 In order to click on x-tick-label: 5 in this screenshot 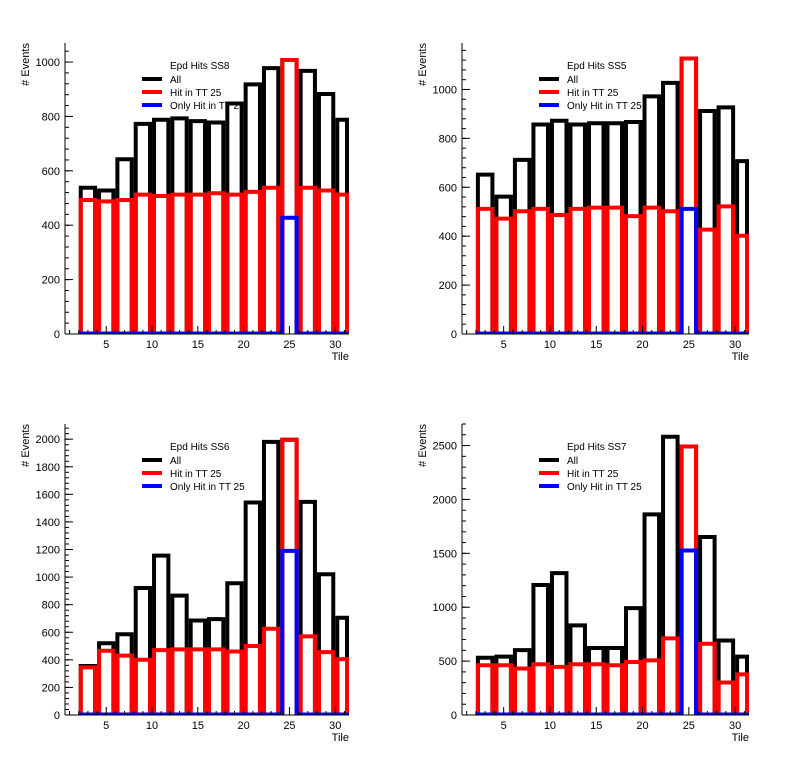, I will do `click(106, 345)`.